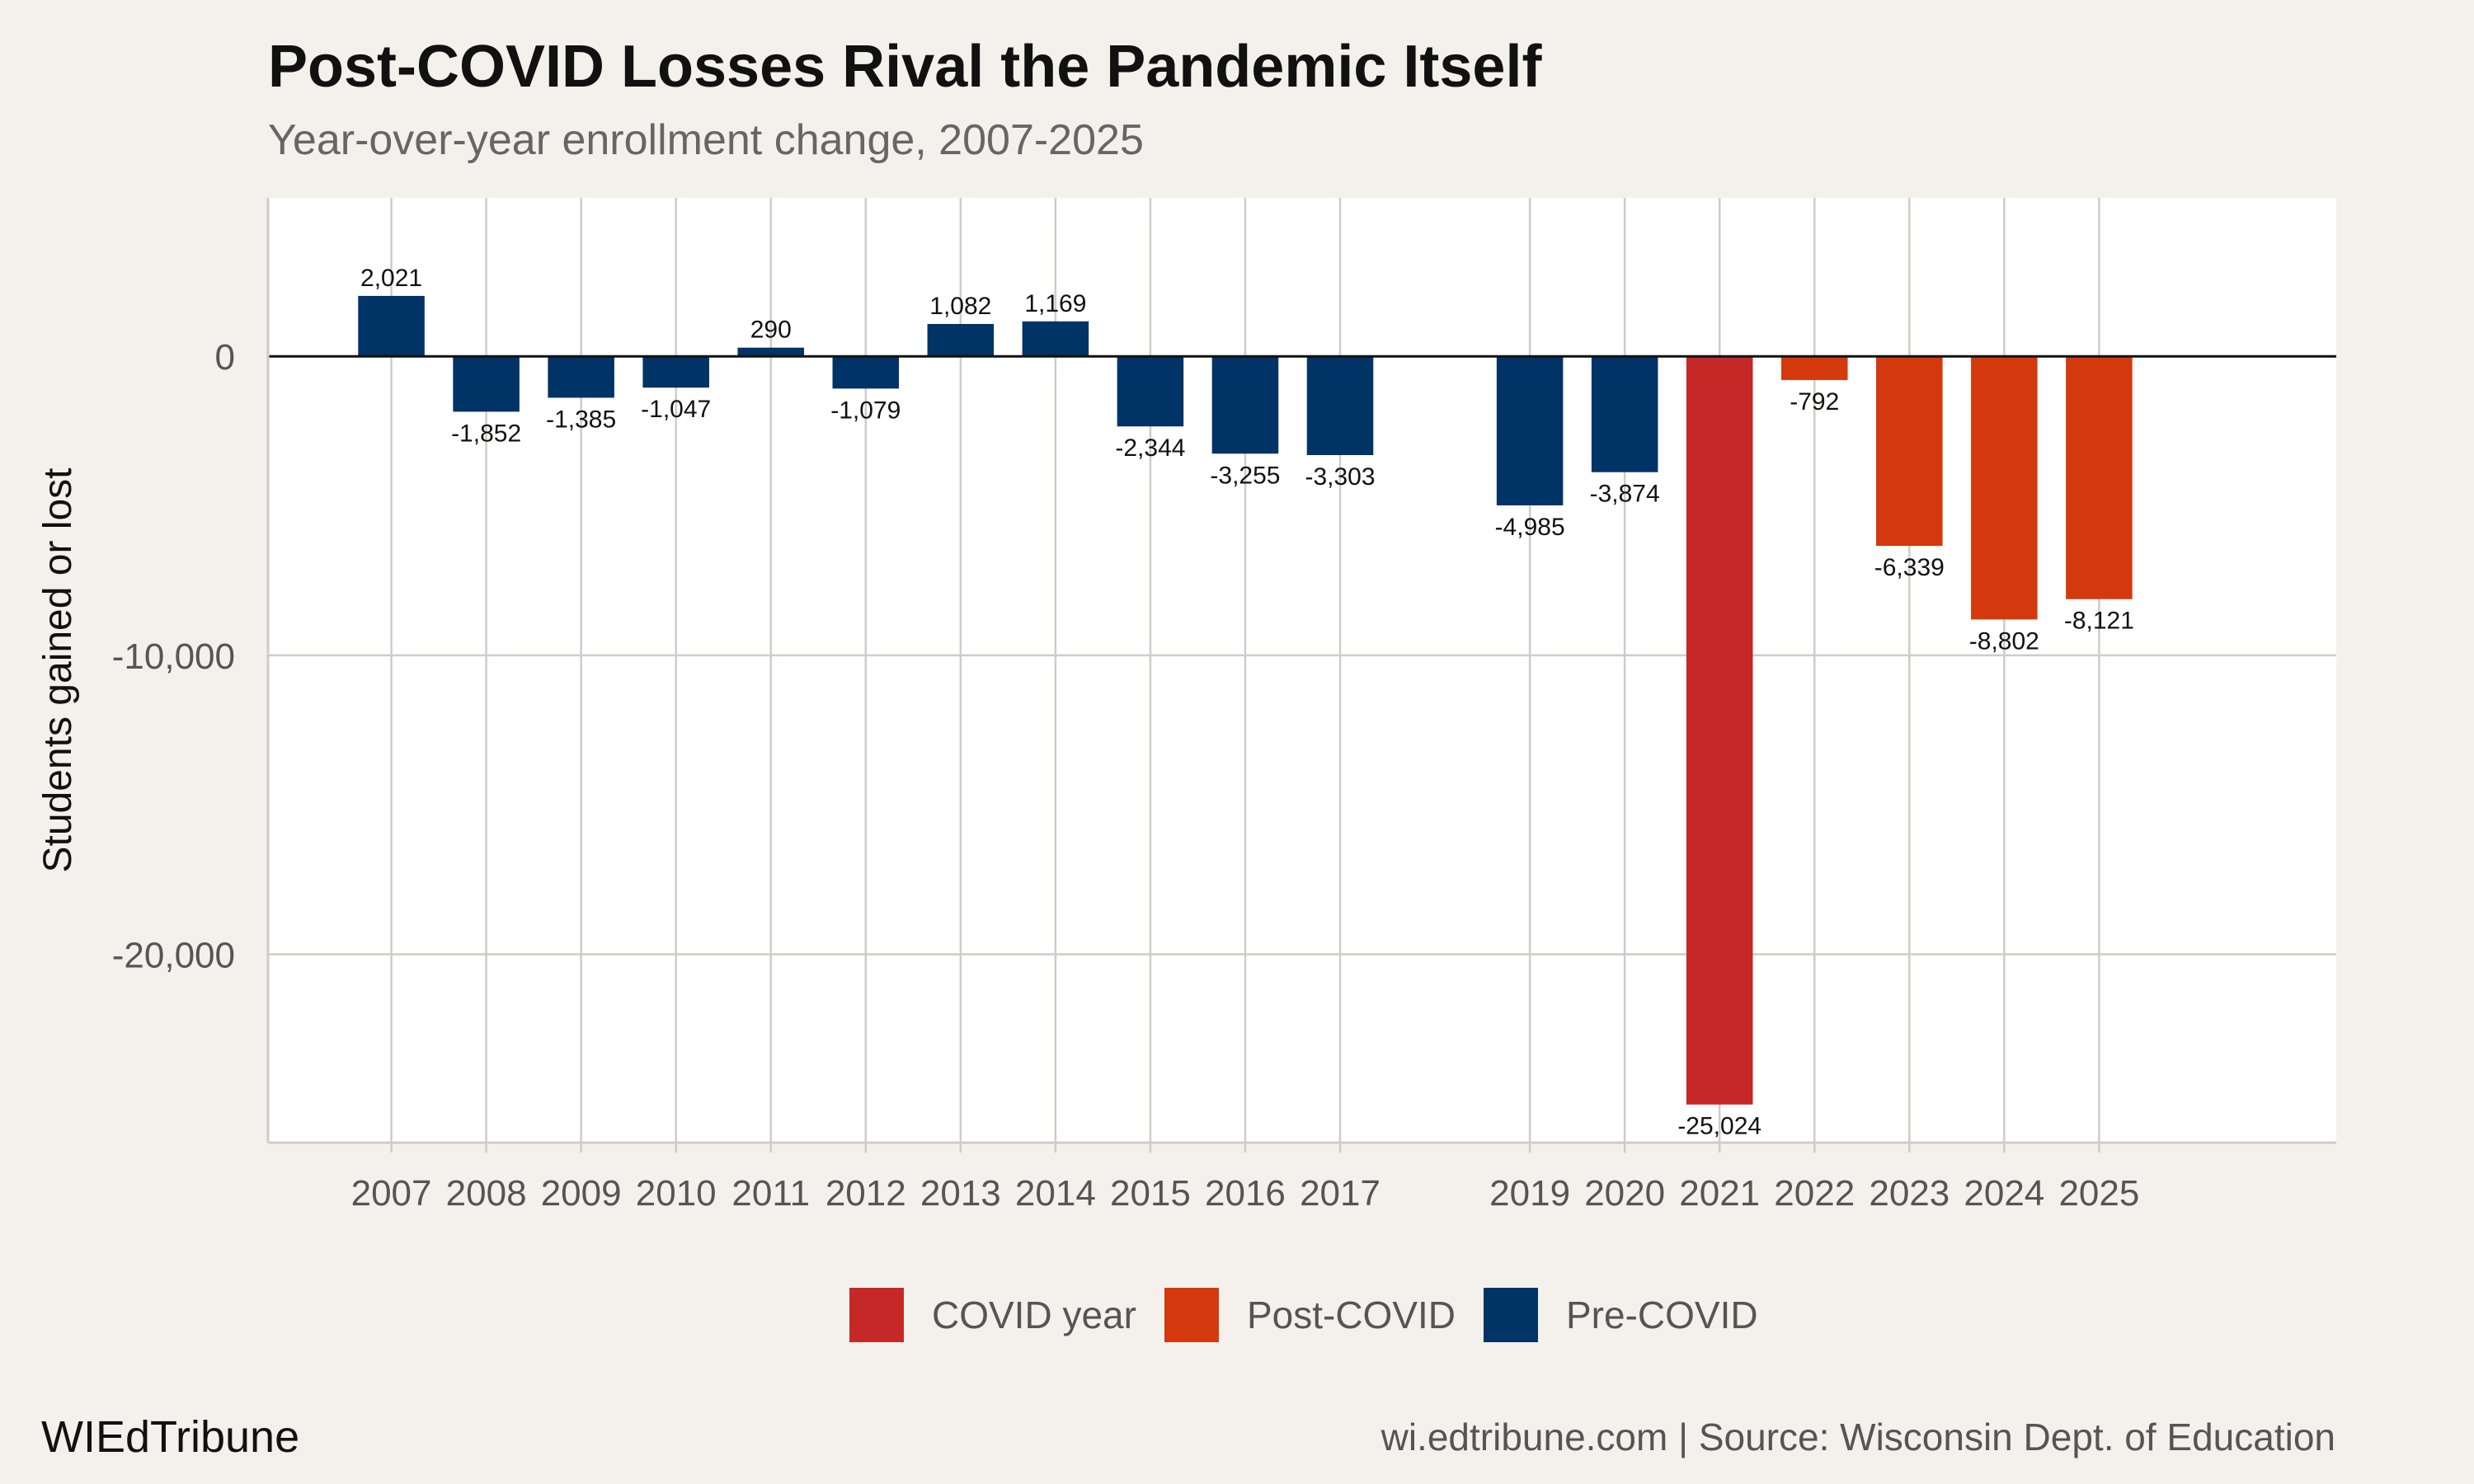  What do you see at coordinates (865, 410) in the screenshot?
I see `bar-label-2012: -1,079` at bounding box center [865, 410].